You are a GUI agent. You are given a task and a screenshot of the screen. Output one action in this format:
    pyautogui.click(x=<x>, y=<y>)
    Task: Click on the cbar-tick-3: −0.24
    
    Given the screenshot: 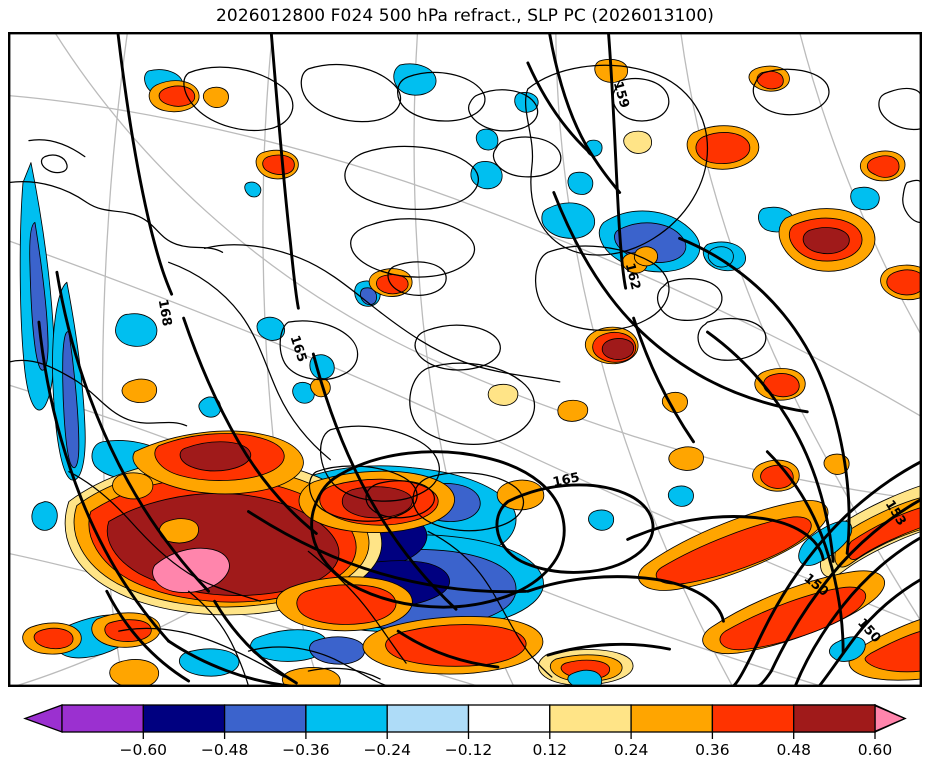 What is the action you would take?
    pyautogui.click(x=387, y=750)
    